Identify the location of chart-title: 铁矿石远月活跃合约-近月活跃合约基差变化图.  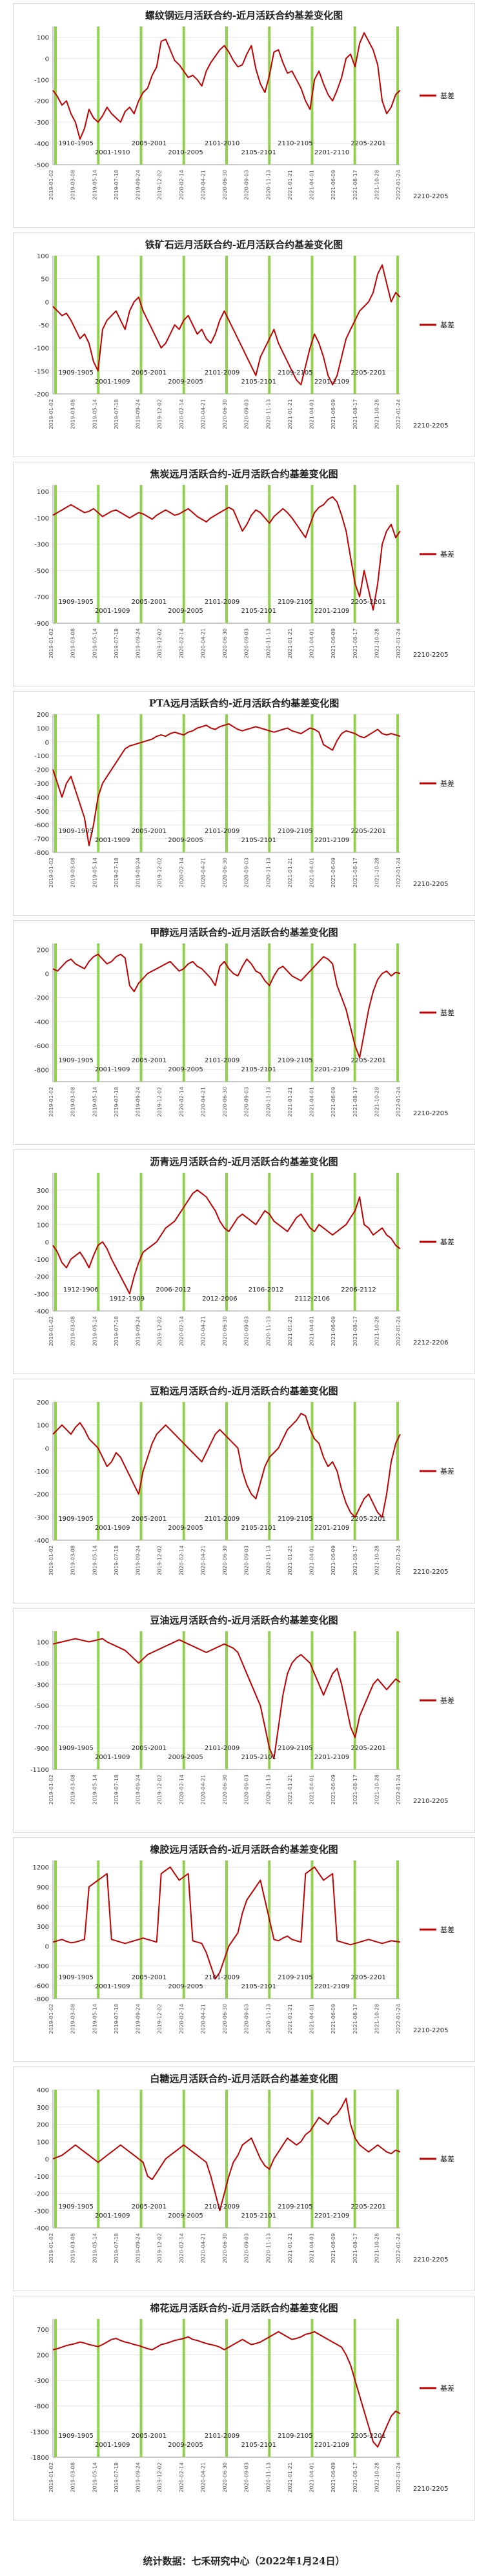
(244, 245).